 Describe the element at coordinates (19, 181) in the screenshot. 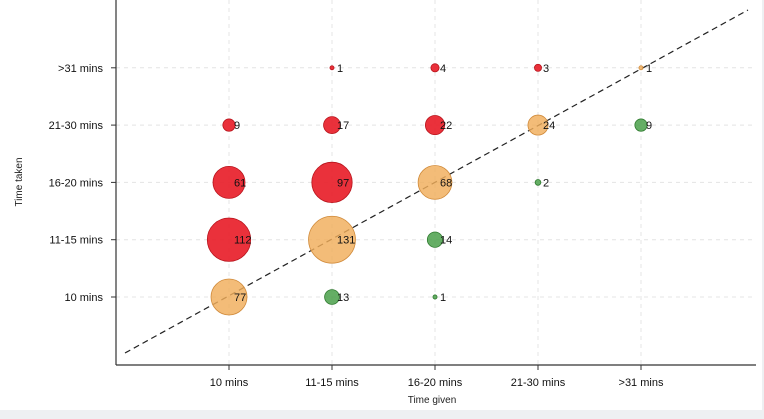

I see `y-axis-label: Time taken` at that location.